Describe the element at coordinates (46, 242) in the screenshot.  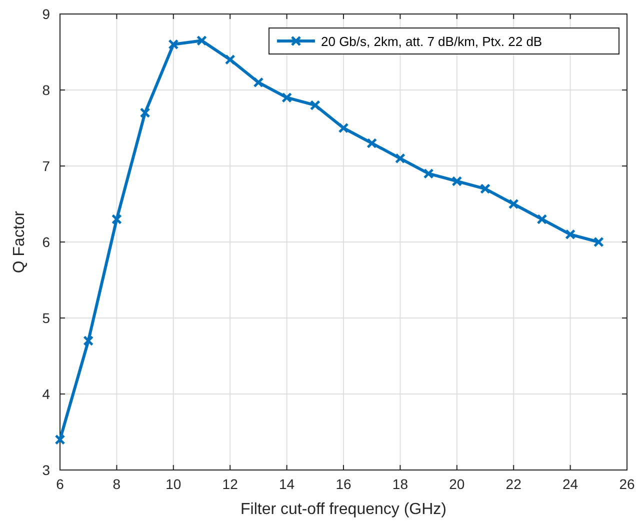
I see `y-tick-label: 6` at that location.